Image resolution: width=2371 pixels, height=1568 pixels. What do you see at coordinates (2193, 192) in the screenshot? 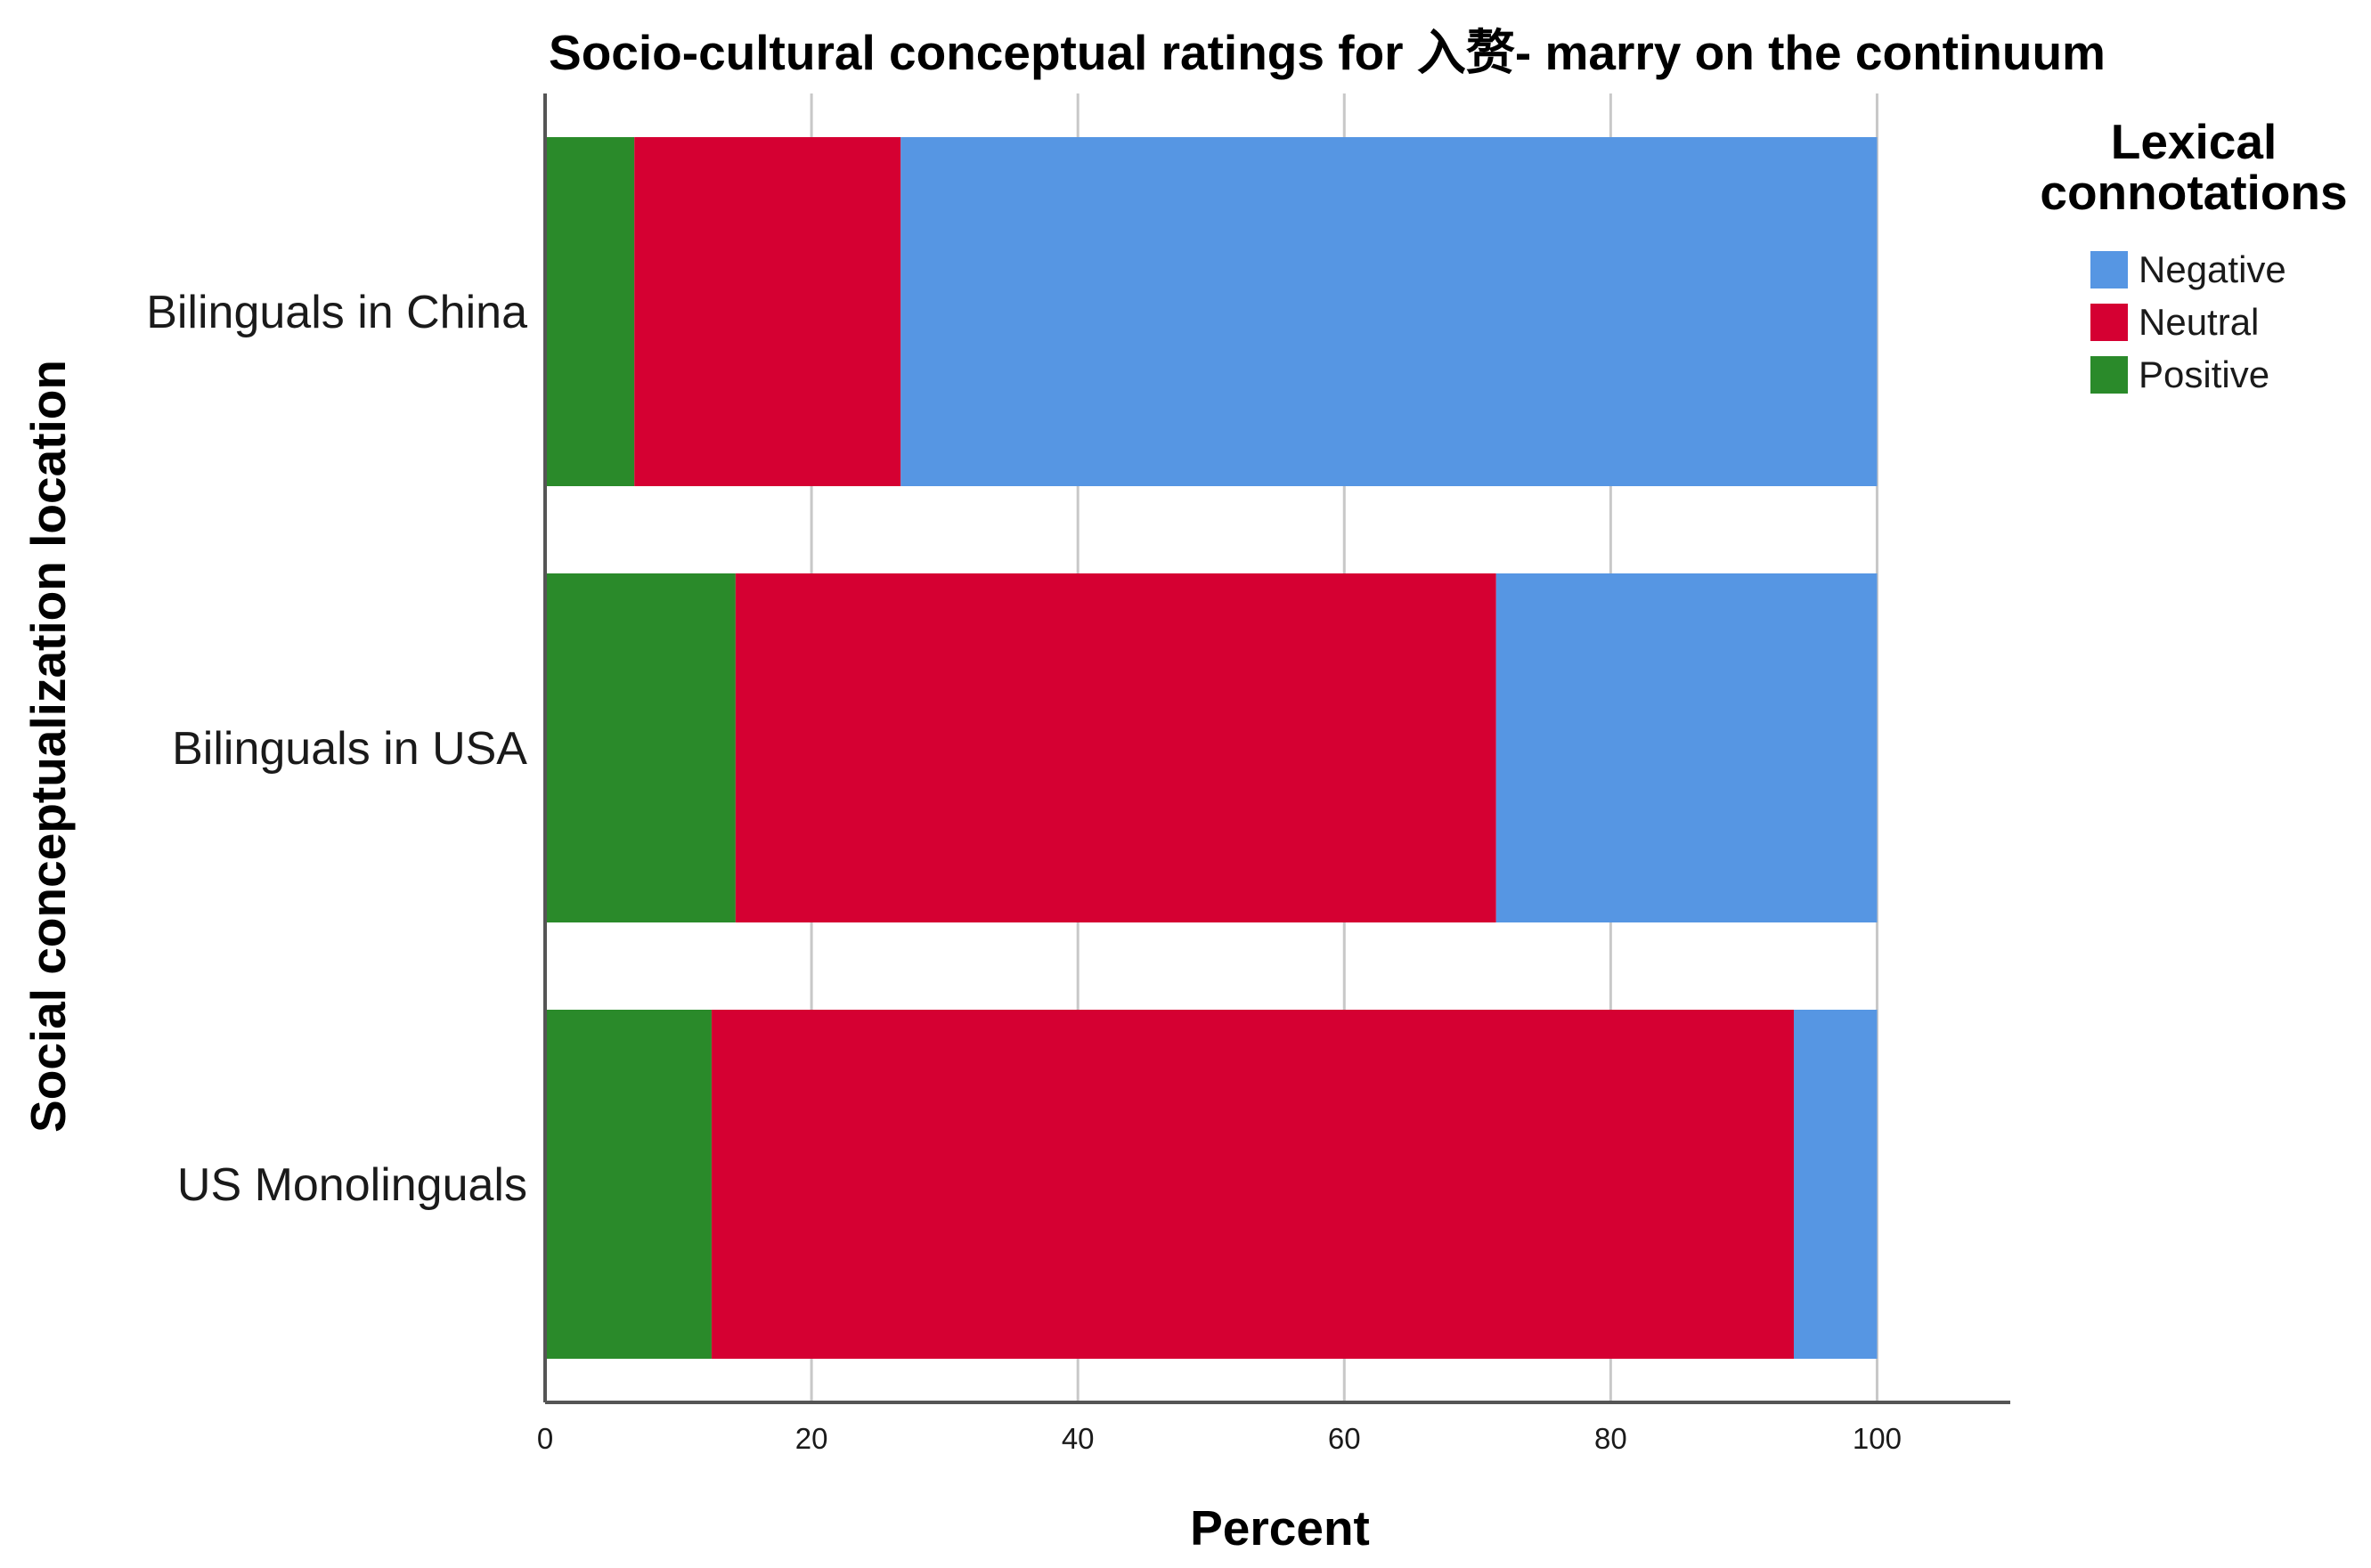
I see `legend-title-line-2: connotations` at bounding box center [2193, 192].